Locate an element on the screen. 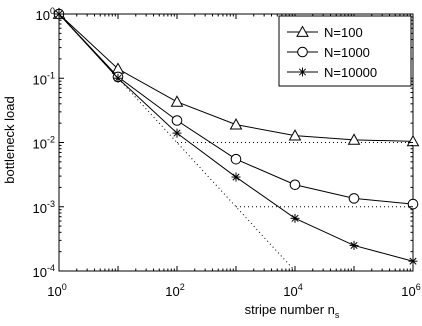 The image size is (422, 326). legend-item: N=10000 is located at coordinates (332, 72).